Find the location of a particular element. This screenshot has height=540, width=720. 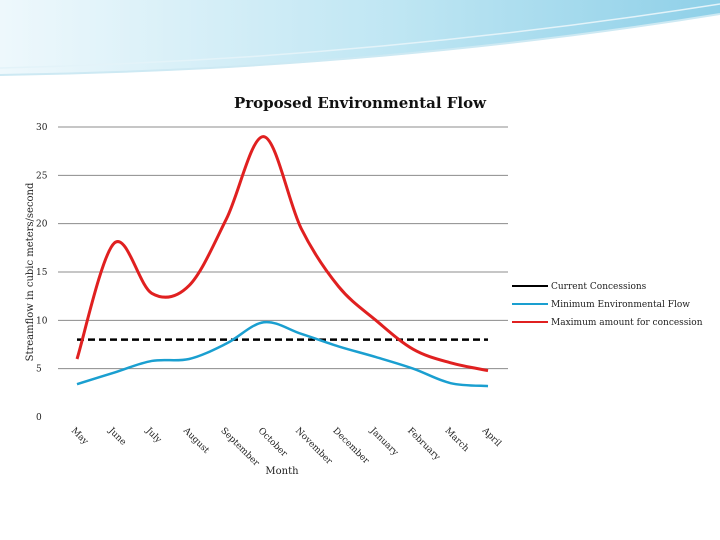

chart-title: Proposed Environmental Flow is located at coordinates (360, 103).